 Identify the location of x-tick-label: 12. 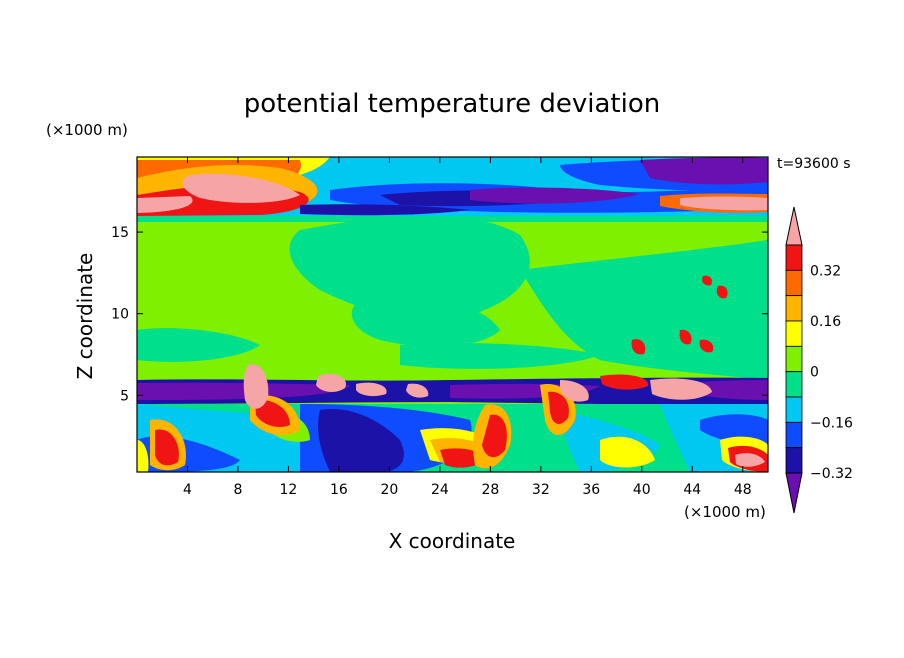
(289, 490).